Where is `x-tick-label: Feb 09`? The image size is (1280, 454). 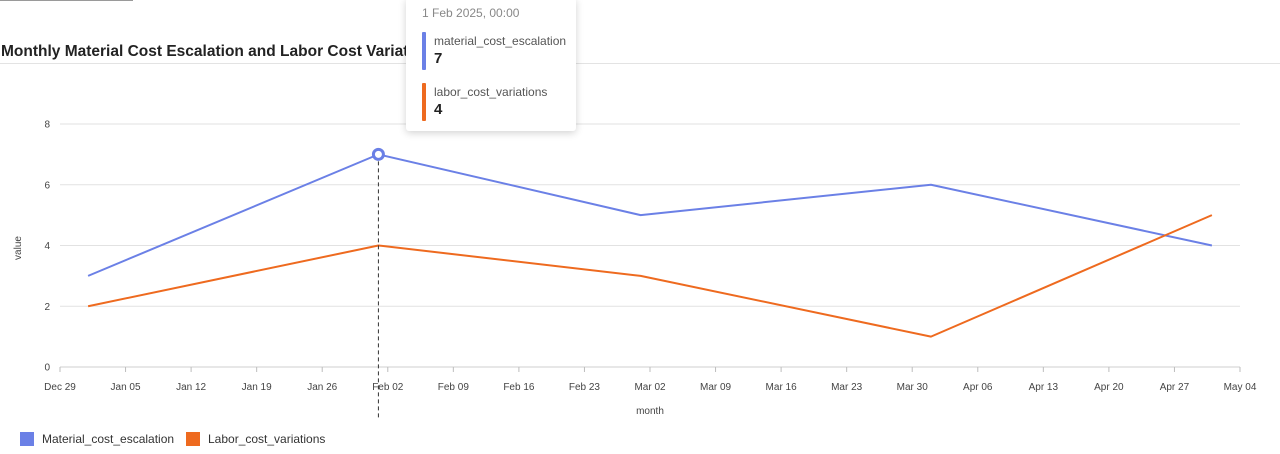
x-tick-label: Feb 09 is located at coordinates (454, 387).